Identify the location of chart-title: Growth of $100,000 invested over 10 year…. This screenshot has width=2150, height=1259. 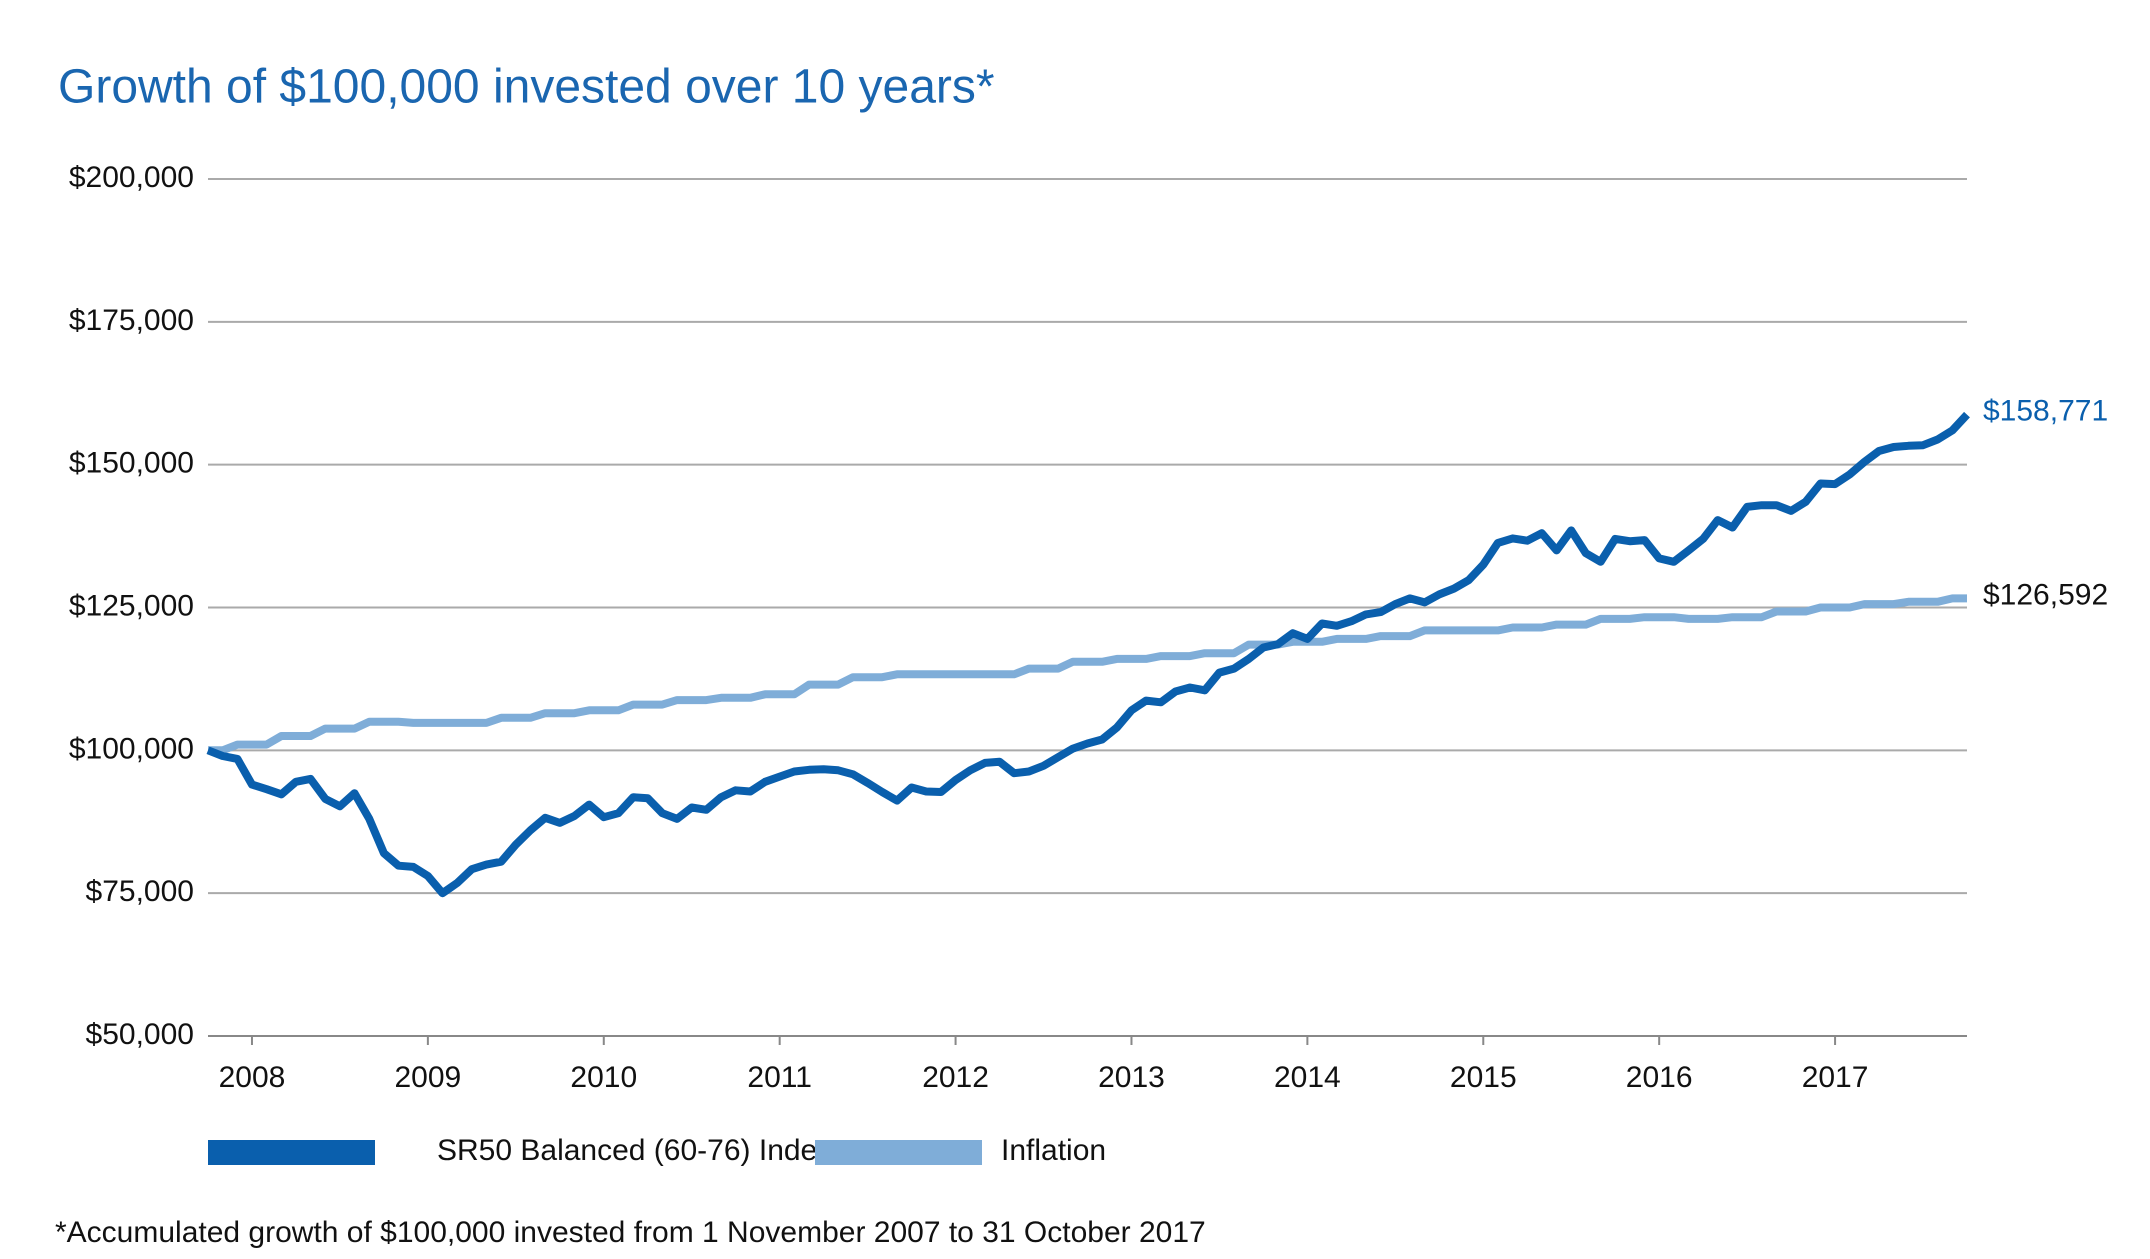
(526, 87).